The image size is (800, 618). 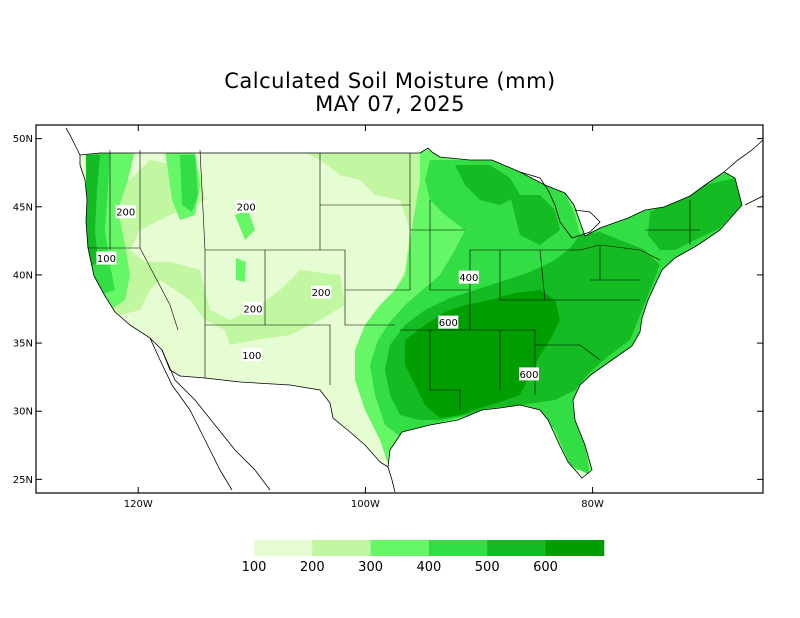 I want to click on lat-tick-label: 45N, so click(x=23, y=207).